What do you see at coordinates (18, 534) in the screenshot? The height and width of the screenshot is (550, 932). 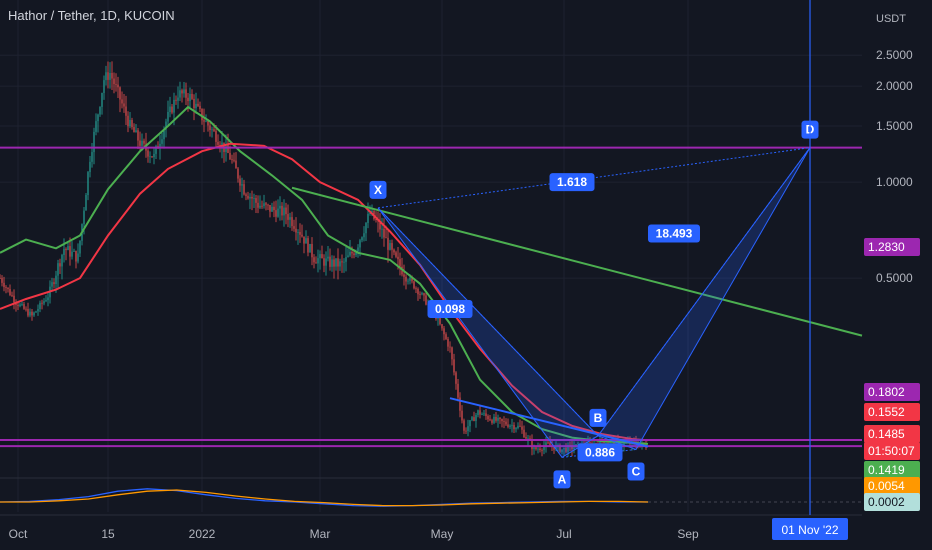 I see `x-tick-label: Oct` at bounding box center [18, 534].